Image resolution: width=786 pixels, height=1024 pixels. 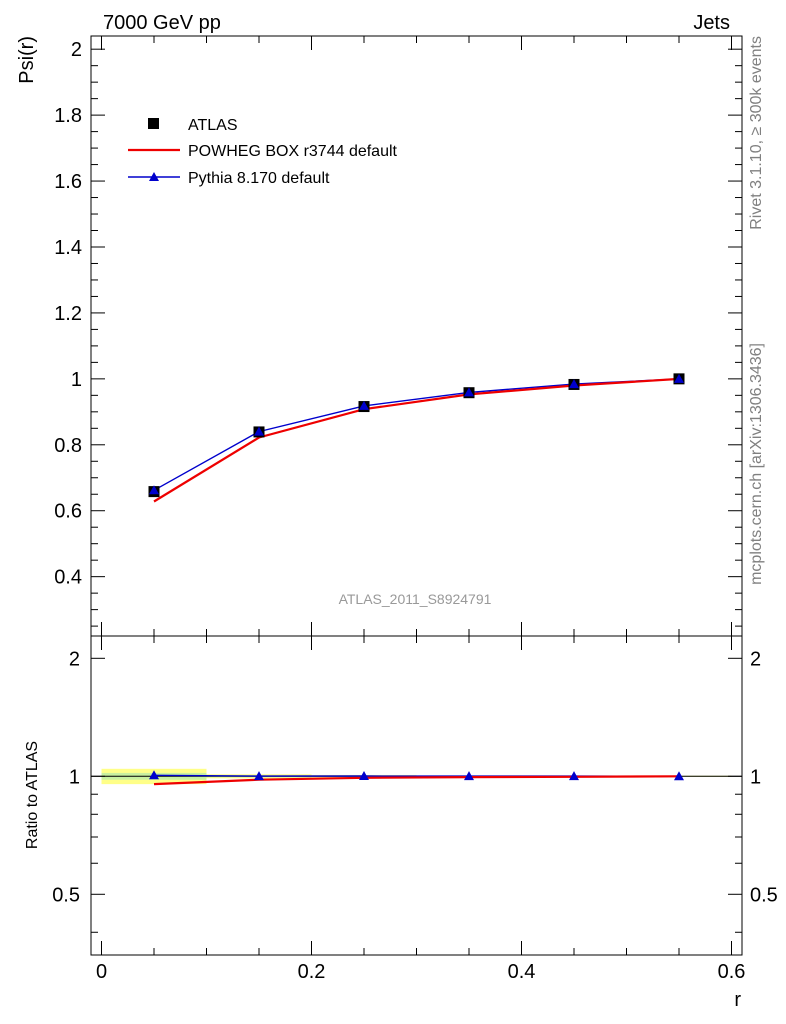 I want to click on ratio-series, so click(x=416, y=778).